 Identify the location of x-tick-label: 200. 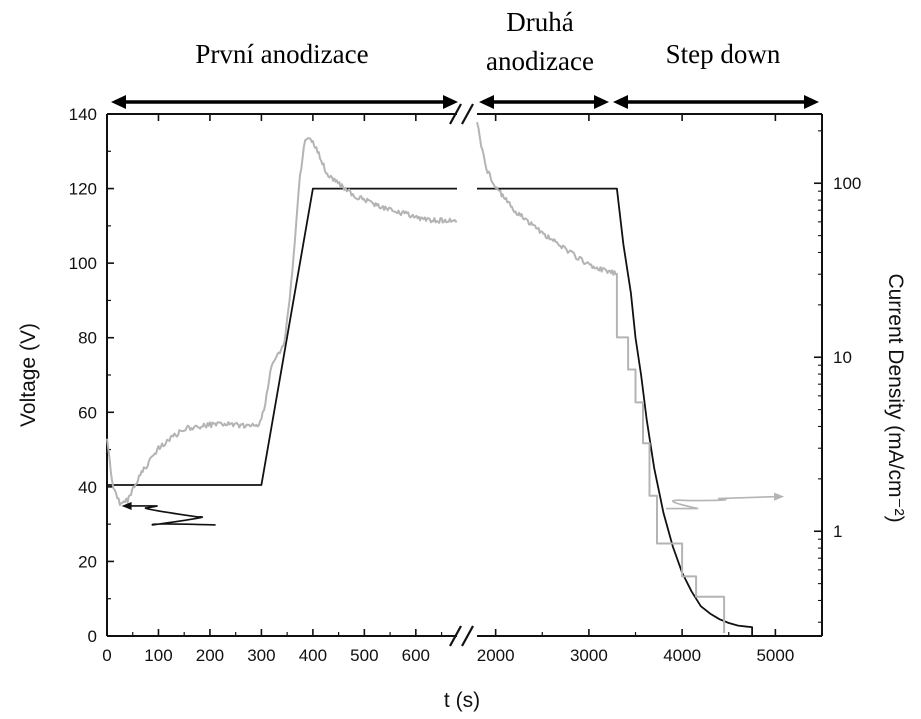
(210, 655).